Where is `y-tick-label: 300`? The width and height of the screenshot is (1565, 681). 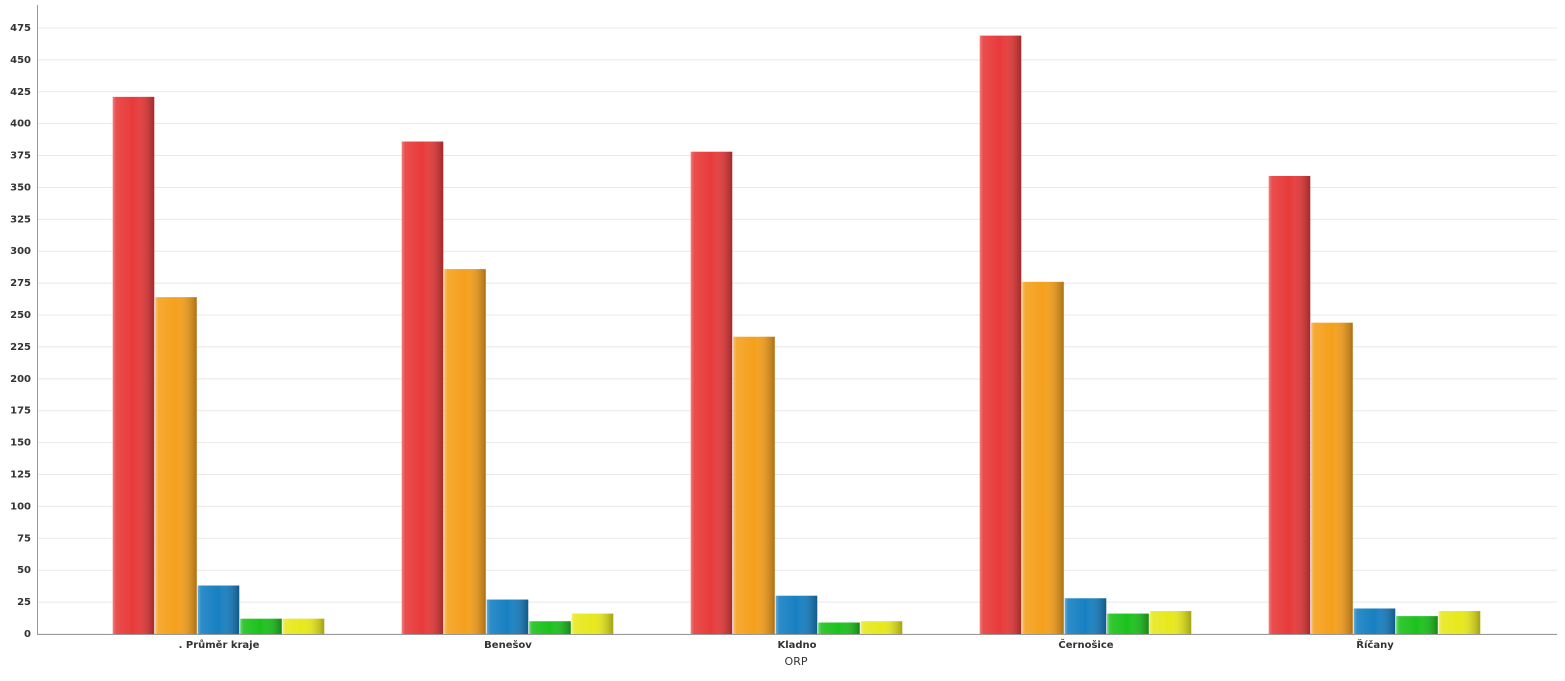 y-tick-label: 300 is located at coordinates (20, 251).